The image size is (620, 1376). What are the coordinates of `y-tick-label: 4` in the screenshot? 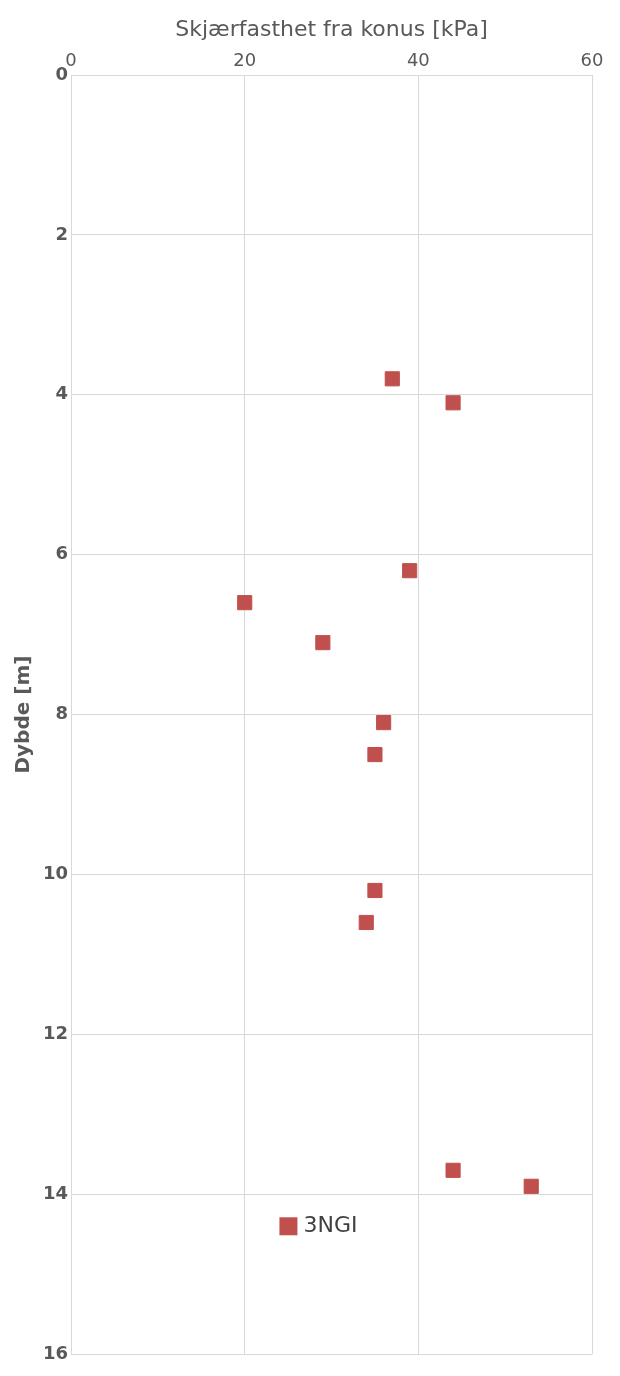 It's located at (62, 393).